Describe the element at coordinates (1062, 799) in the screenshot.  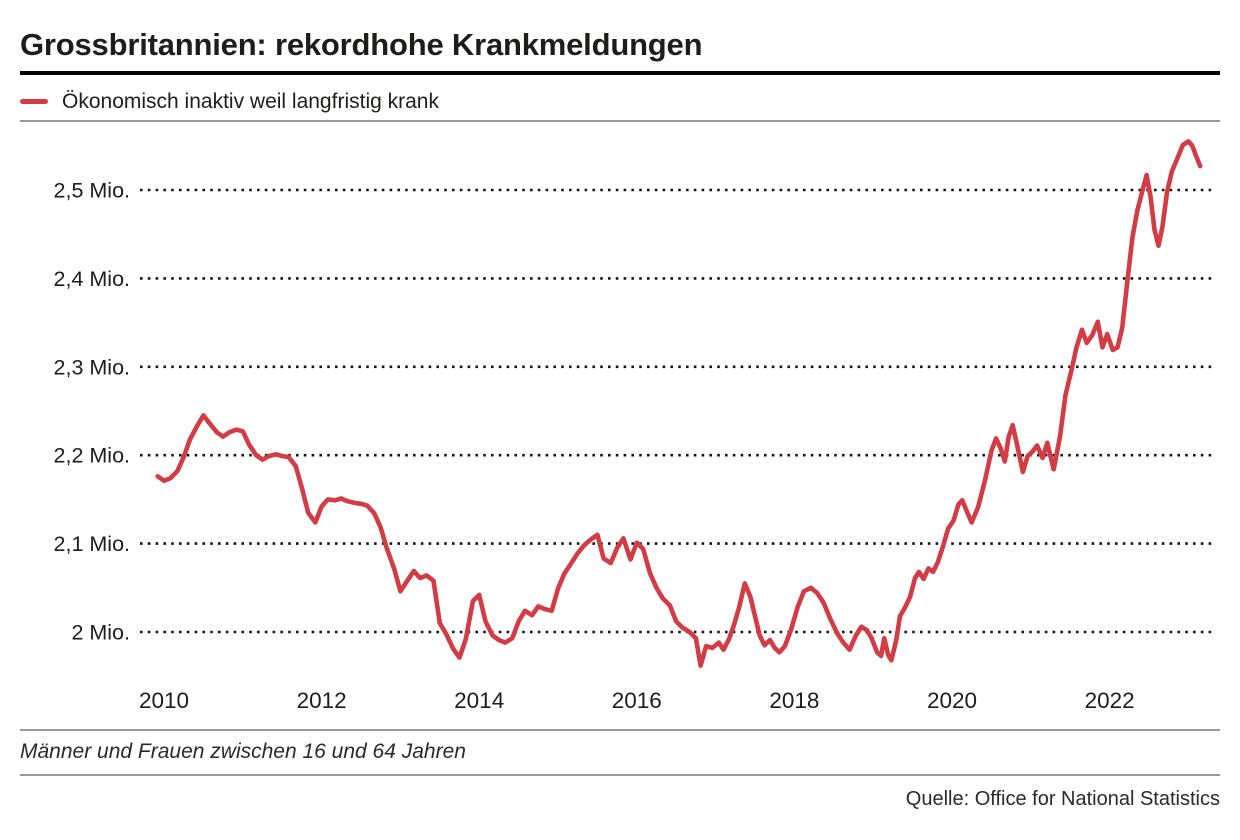
I see `source-credit: Quelle: Office for National Statistics` at that location.